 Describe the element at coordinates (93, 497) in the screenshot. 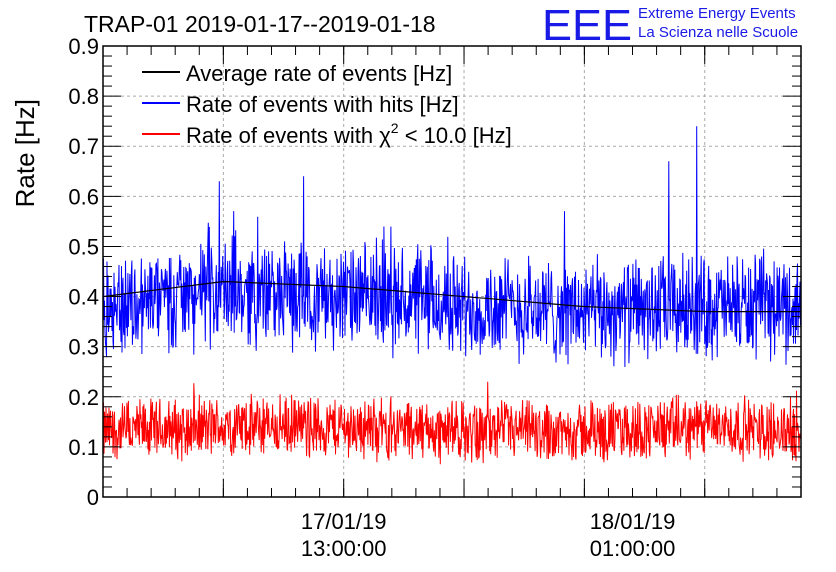

I see `y-tick-label: 0` at that location.